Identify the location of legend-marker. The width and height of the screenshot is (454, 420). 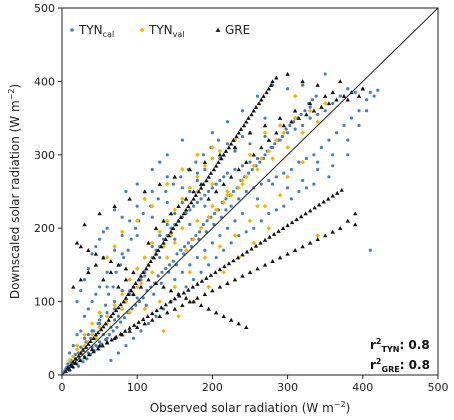
(142, 30).